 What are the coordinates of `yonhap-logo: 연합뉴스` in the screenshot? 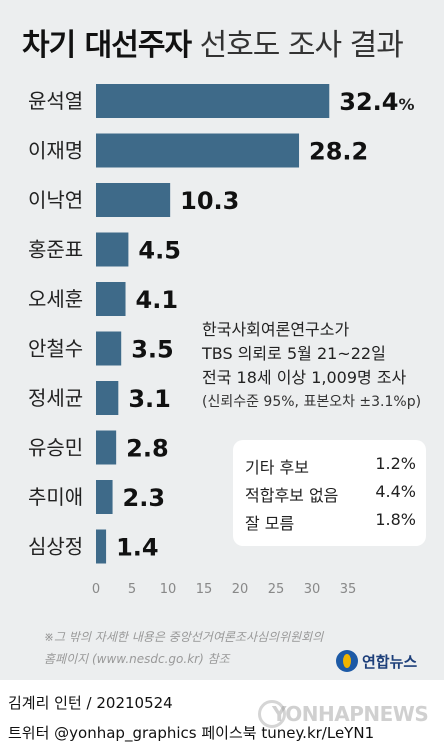 It's located at (376, 661).